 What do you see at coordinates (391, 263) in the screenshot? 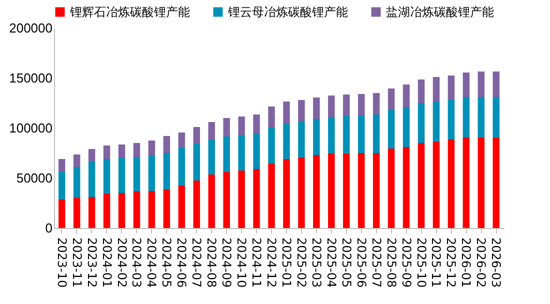
I see `x-tick-label: 2025-08` at bounding box center [391, 263].